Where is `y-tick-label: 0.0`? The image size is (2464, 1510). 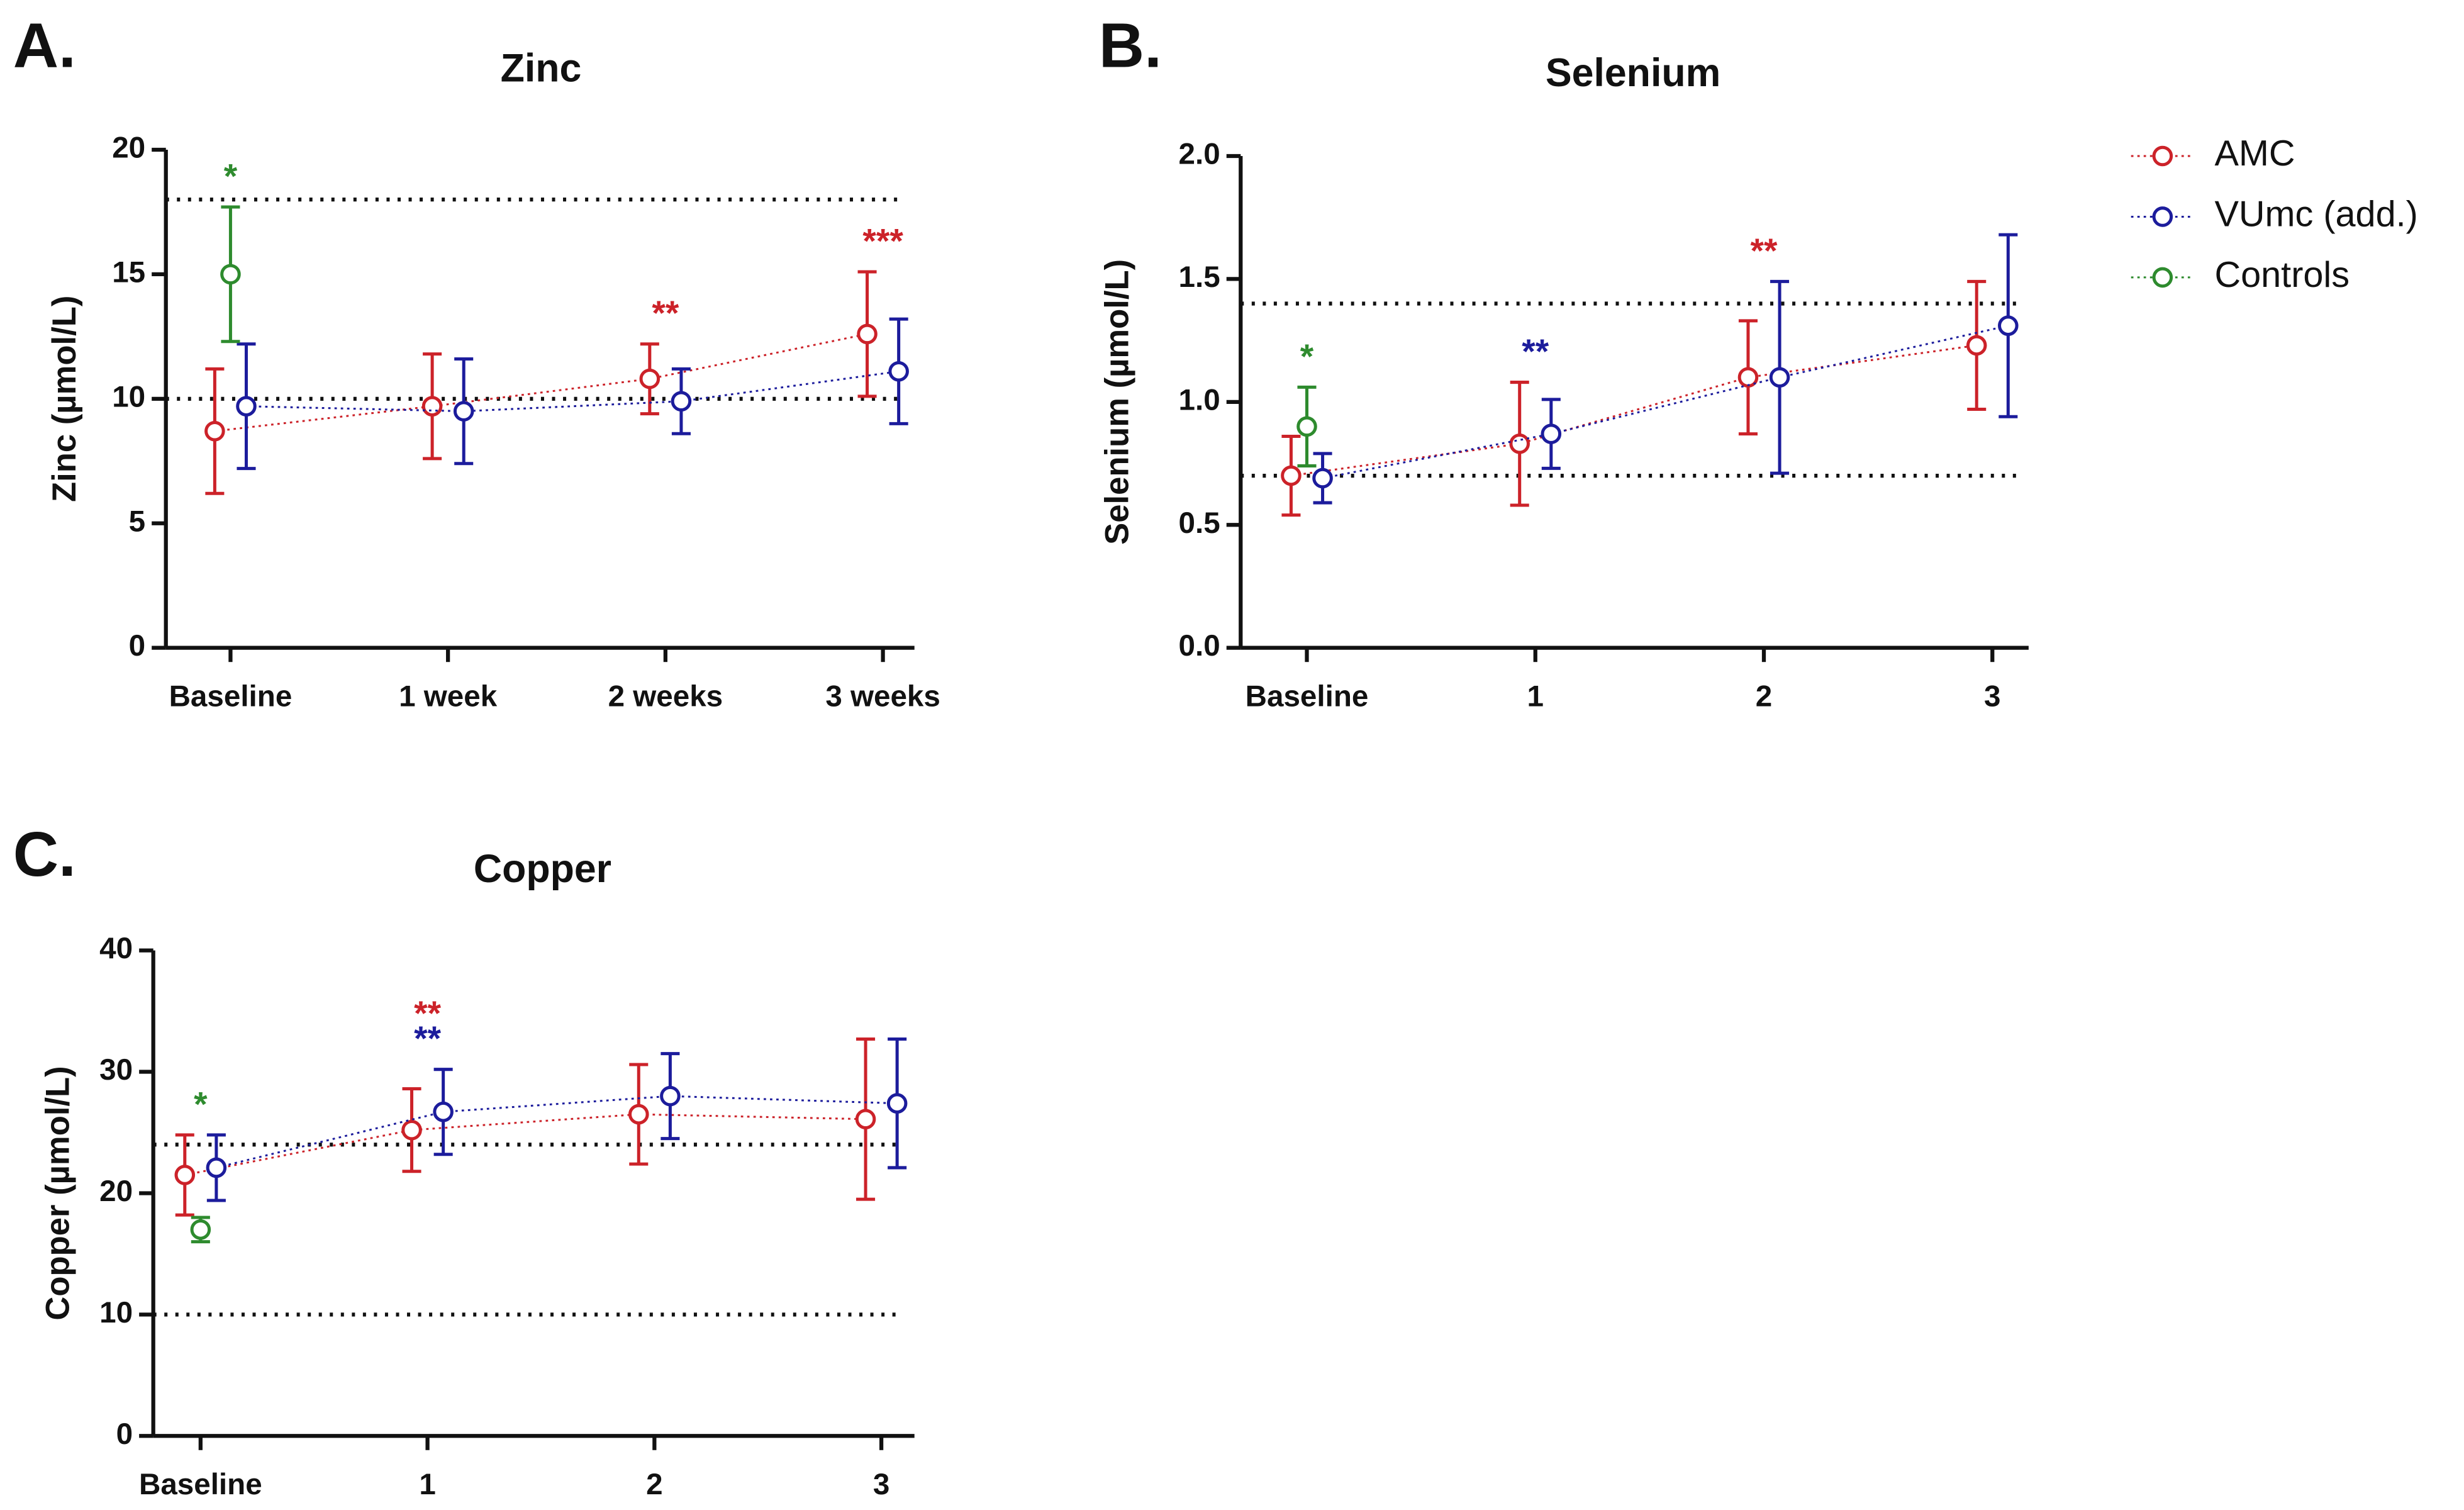
y-tick-label: 0.0 is located at coordinates (1200, 646).